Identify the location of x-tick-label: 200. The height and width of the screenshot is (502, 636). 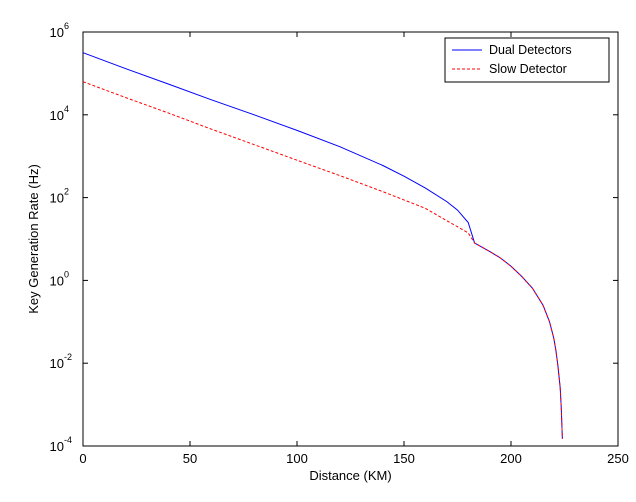
(511, 458).